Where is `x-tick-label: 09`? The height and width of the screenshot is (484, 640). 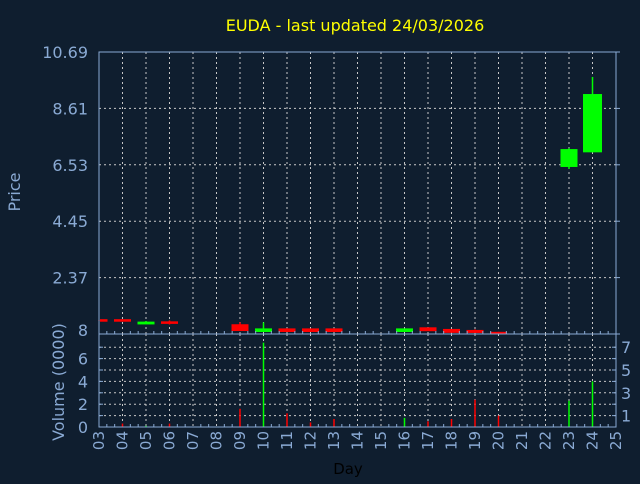 x-tick-label: 09 is located at coordinates (240, 440).